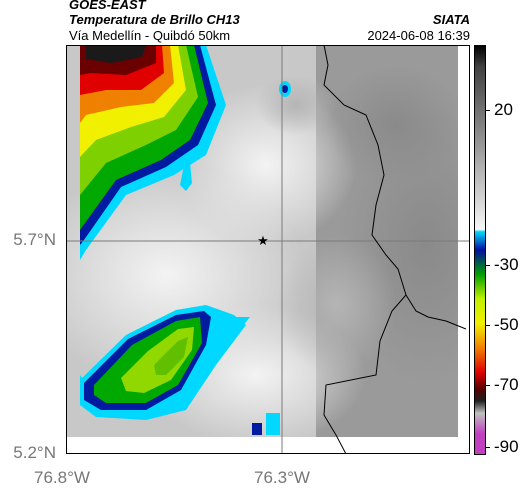 Image resolution: width=526 pixels, height=491 pixels. What do you see at coordinates (62, 477) in the screenshot?
I see `lon-tick: 76.8°W` at bounding box center [62, 477].